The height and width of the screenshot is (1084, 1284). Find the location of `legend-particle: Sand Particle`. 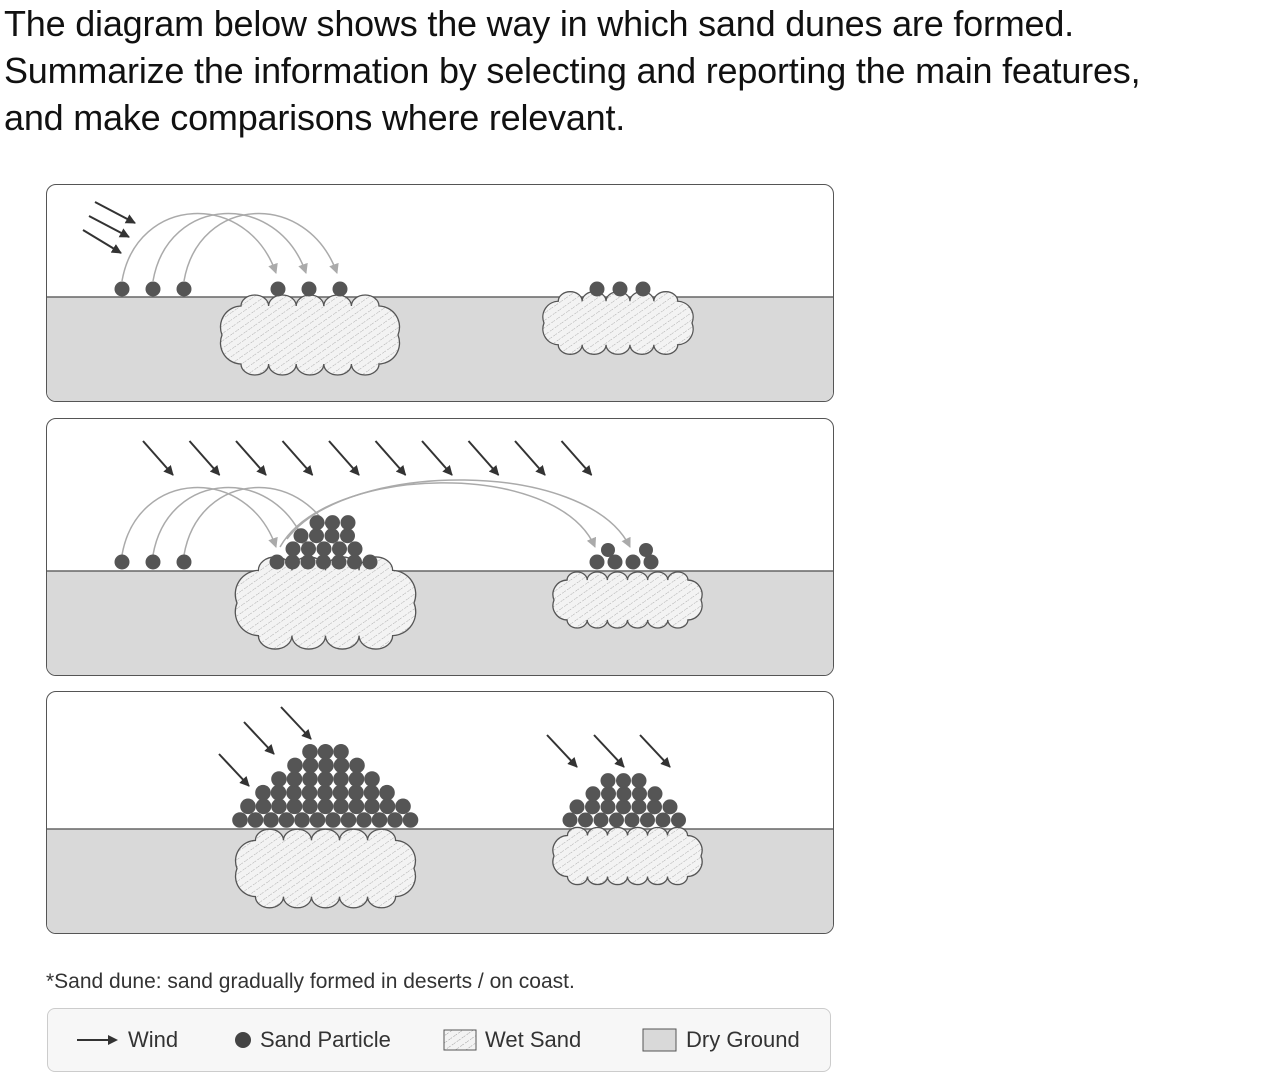

legend-particle: Sand Particle is located at coordinates (312, 1040).